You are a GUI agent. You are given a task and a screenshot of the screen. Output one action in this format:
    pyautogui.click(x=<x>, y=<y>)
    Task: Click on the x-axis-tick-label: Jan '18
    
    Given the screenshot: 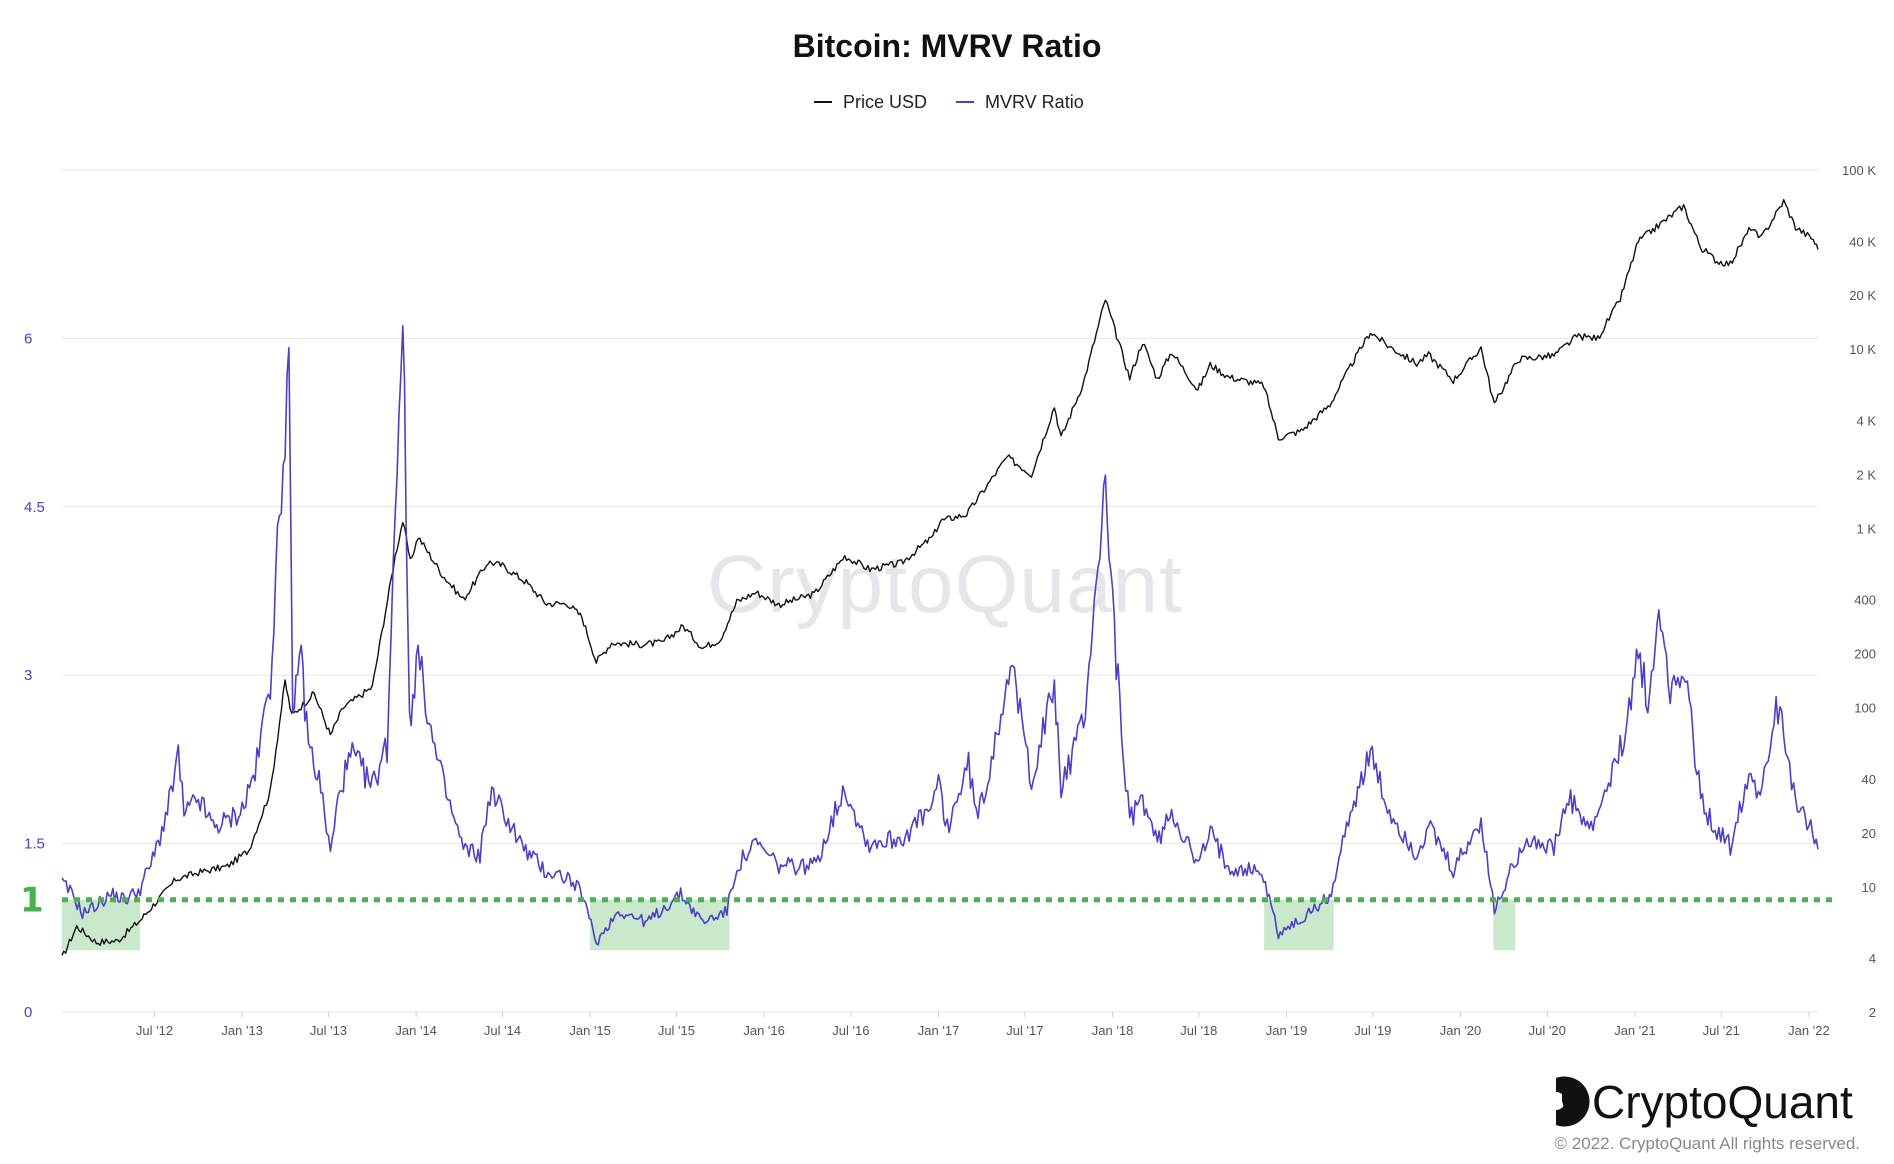 What is the action you would take?
    pyautogui.click(x=1113, y=1030)
    